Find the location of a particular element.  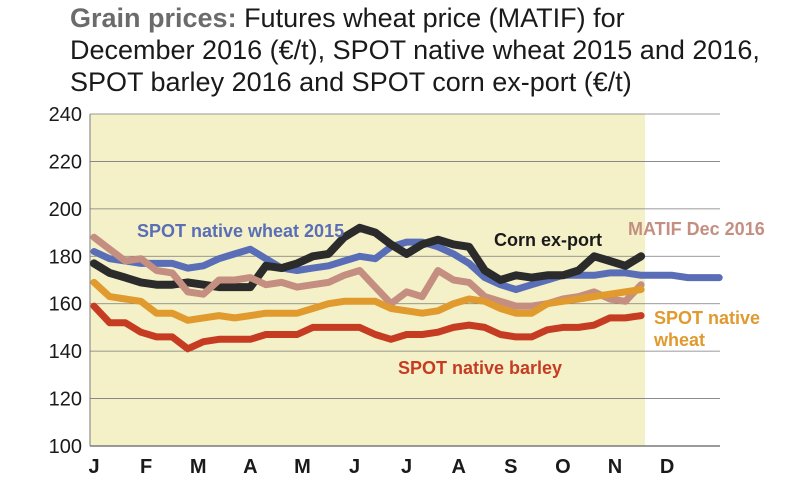

y-tick-label: 120 is located at coordinates (65, 400).